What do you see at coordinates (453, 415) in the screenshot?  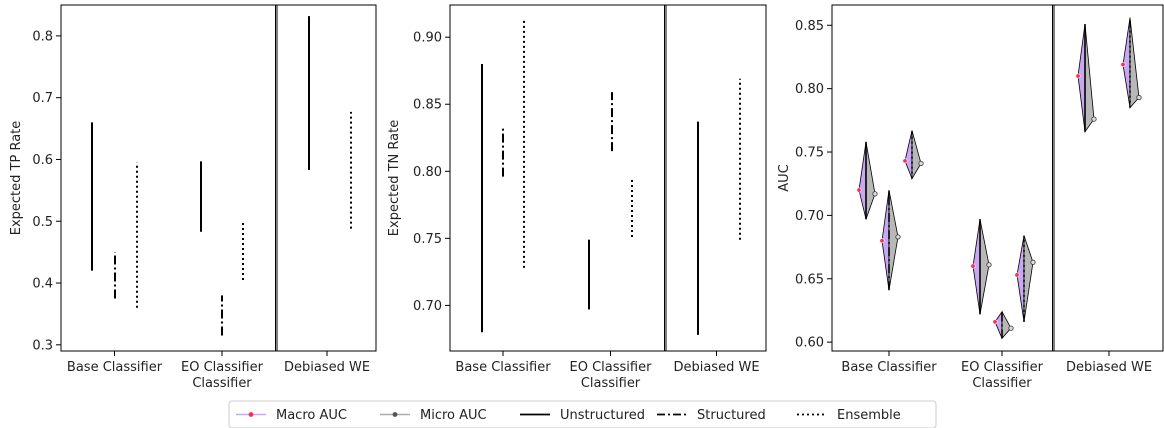 I see `legend-label: Micro AUC` at bounding box center [453, 415].